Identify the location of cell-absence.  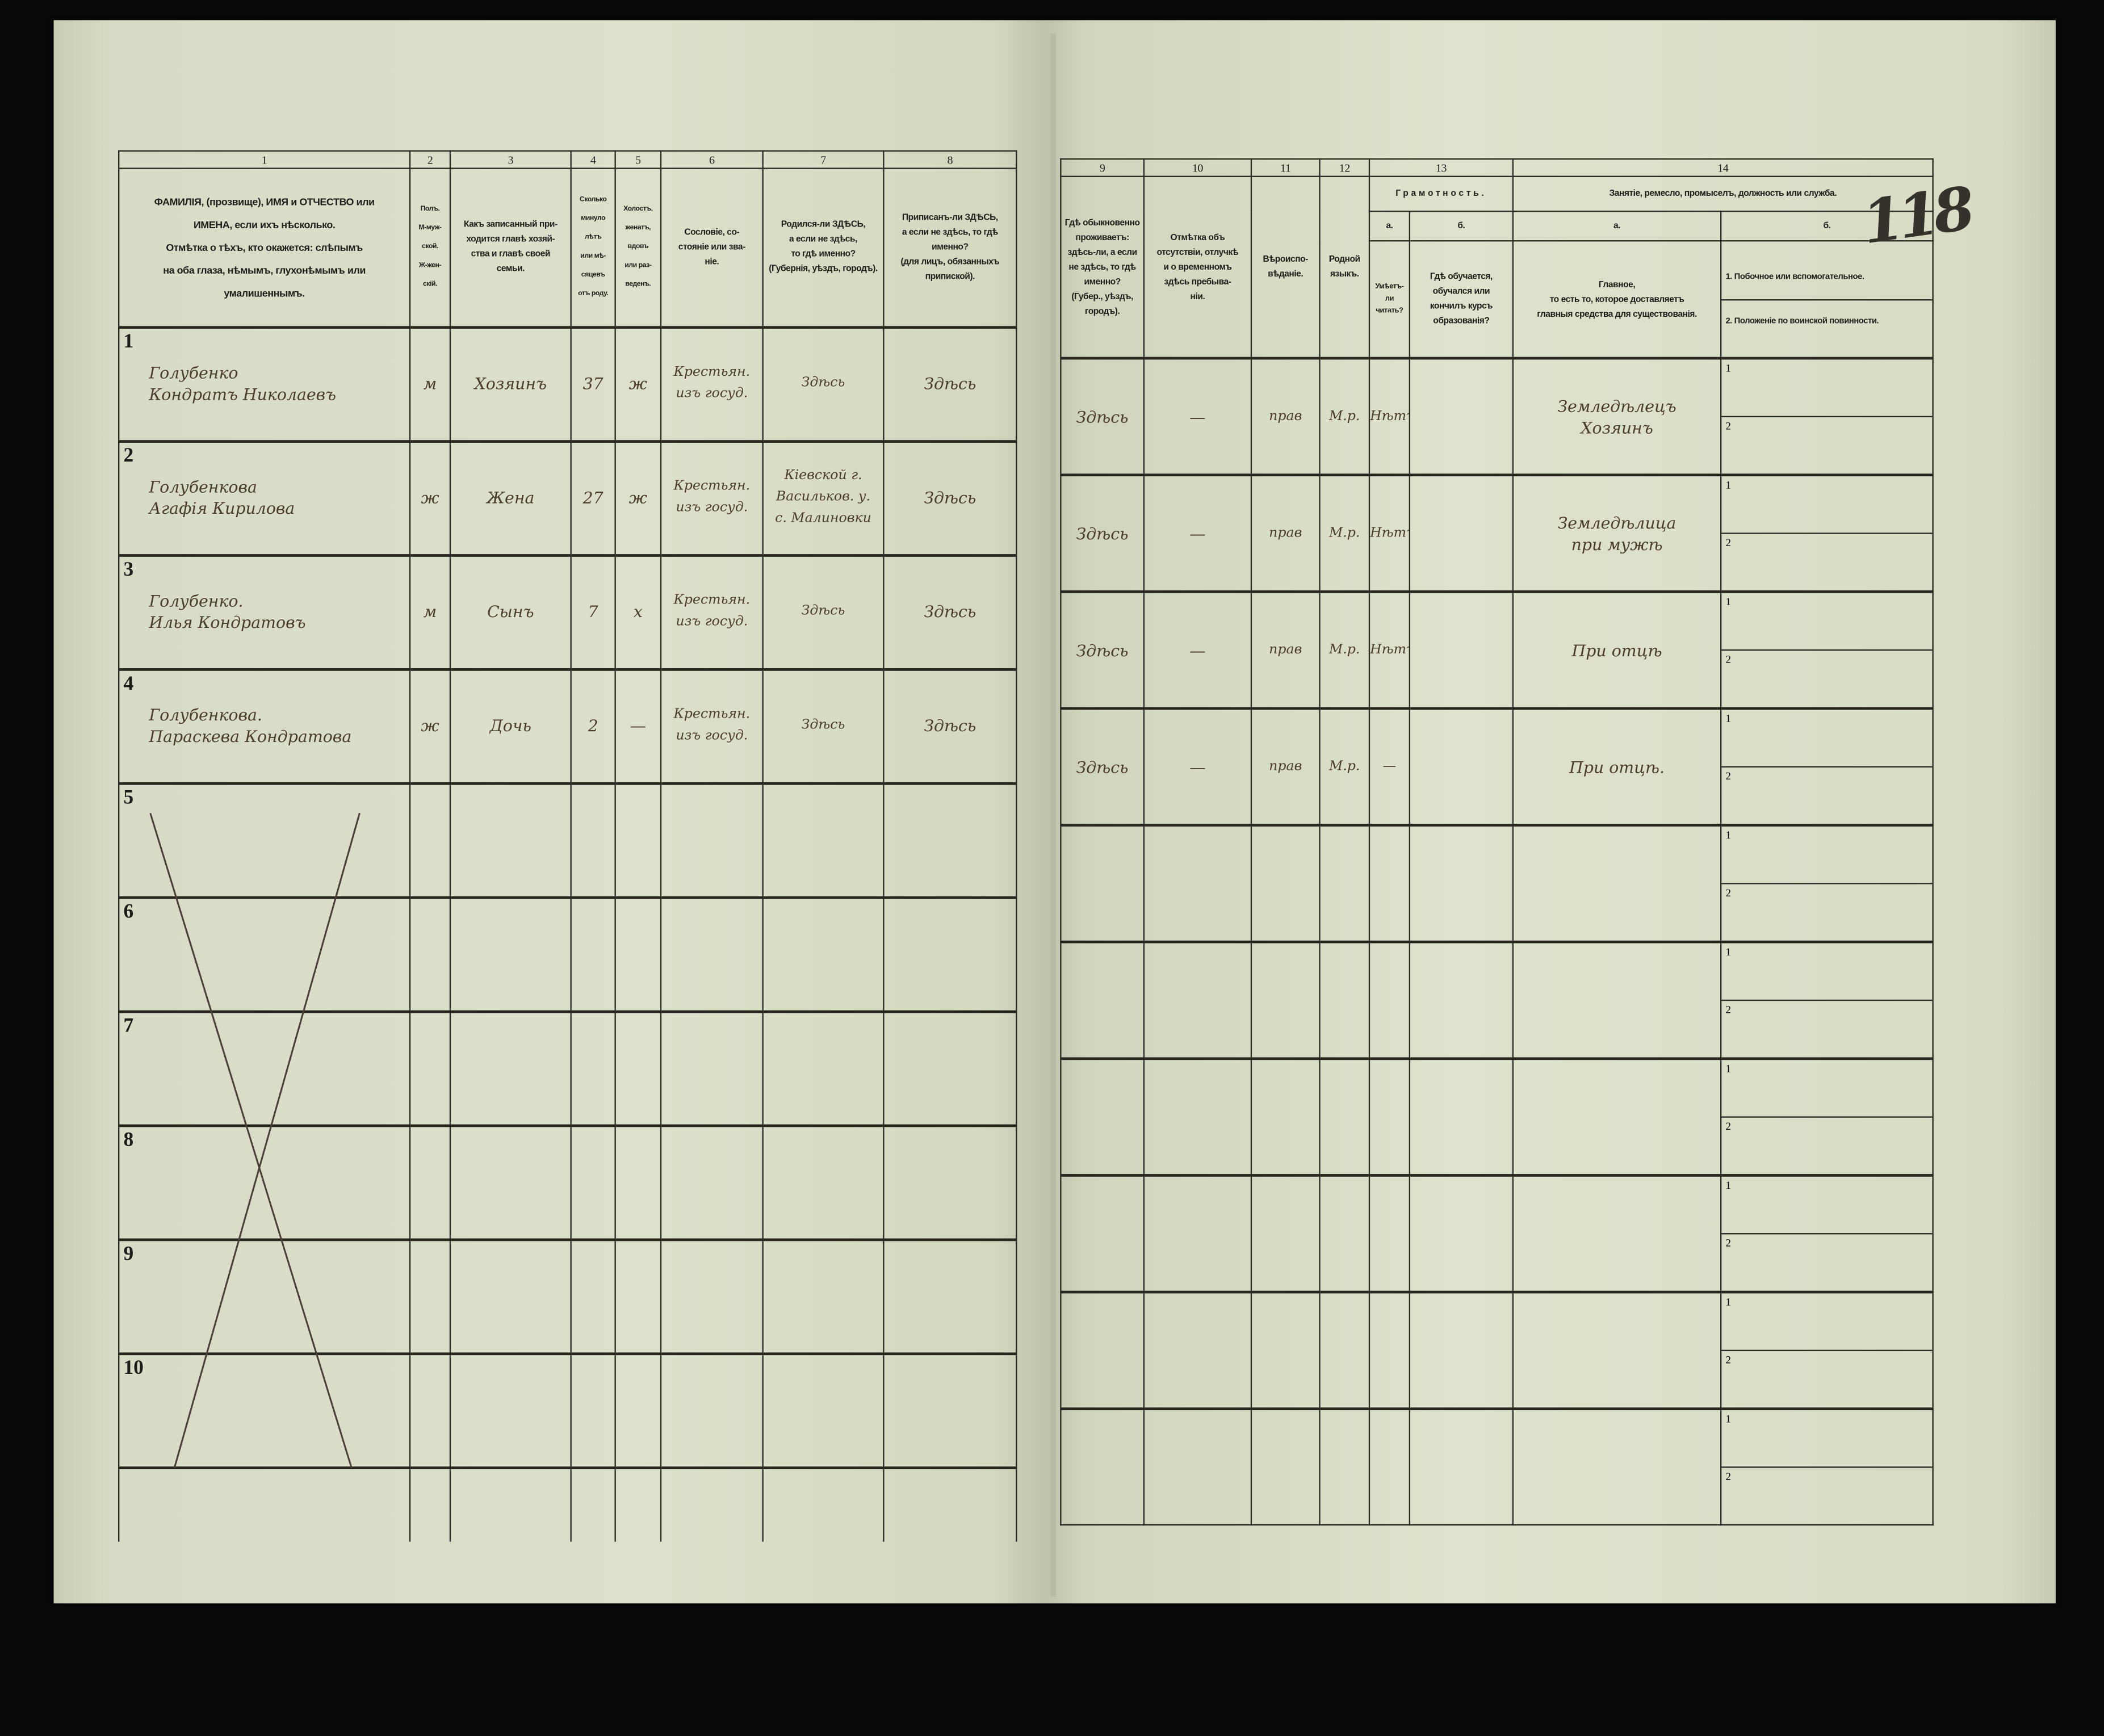
(1197, 1233).